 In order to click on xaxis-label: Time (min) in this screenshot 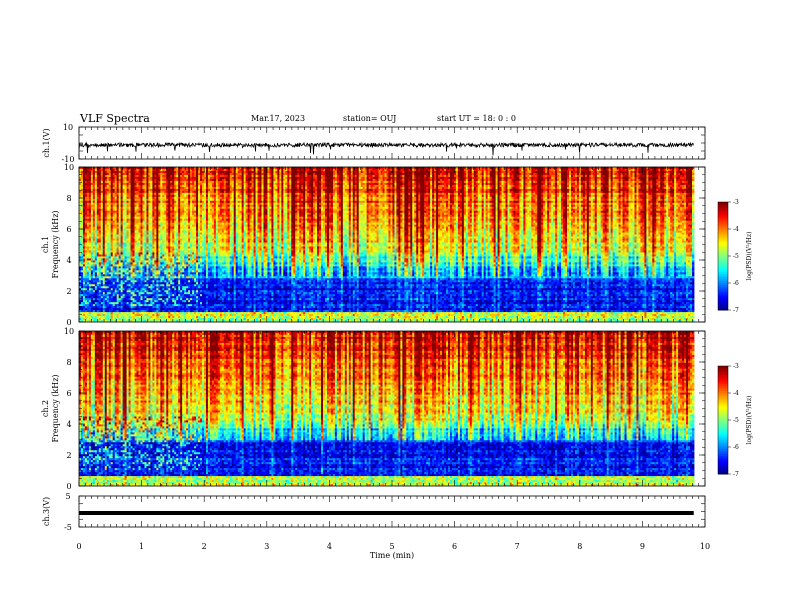, I will do `click(392, 555)`.